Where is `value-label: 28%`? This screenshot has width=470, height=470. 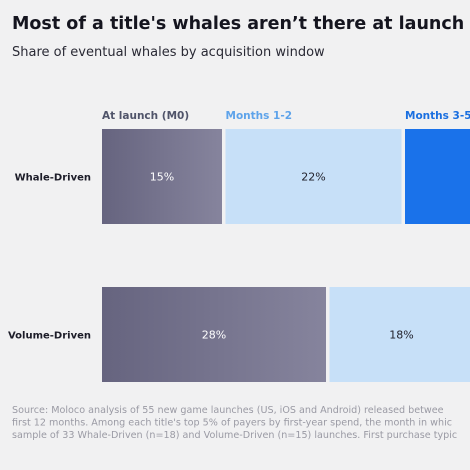
value-label: 28% is located at coordinates (214, 335).